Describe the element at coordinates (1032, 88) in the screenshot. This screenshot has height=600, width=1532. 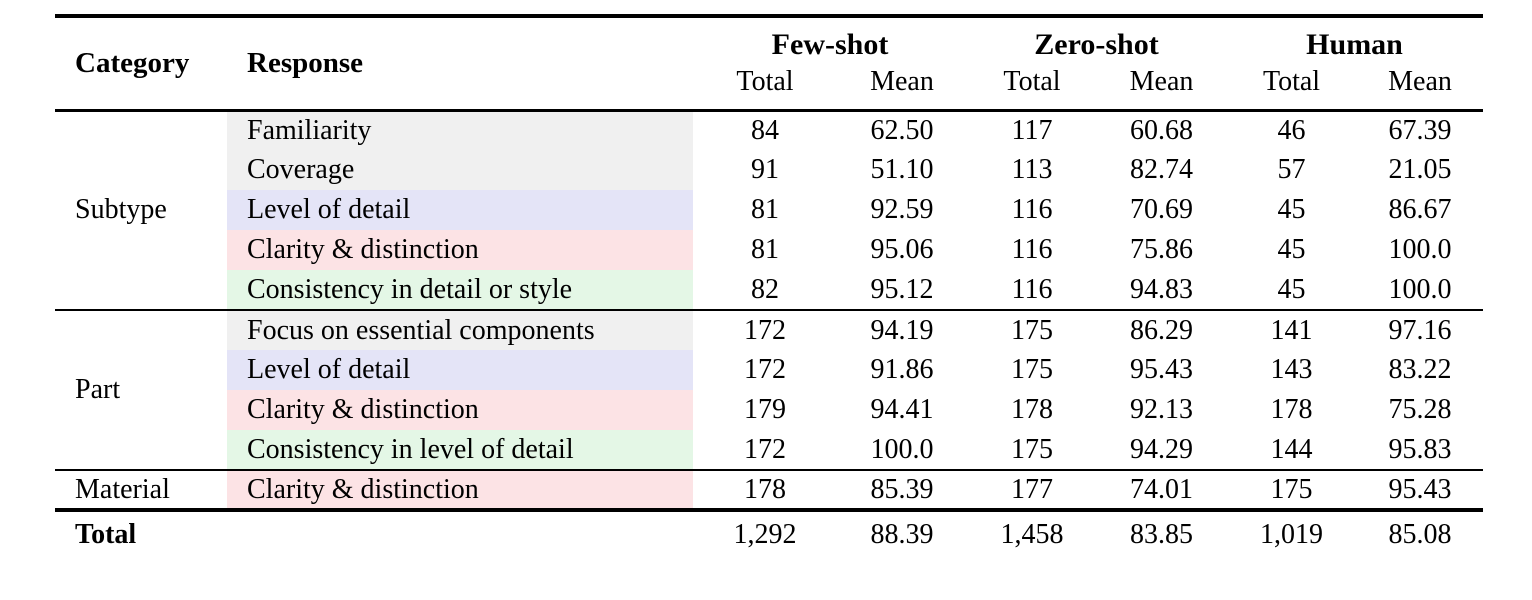
I see `subheader-zero-shot-total: Total` at that location.